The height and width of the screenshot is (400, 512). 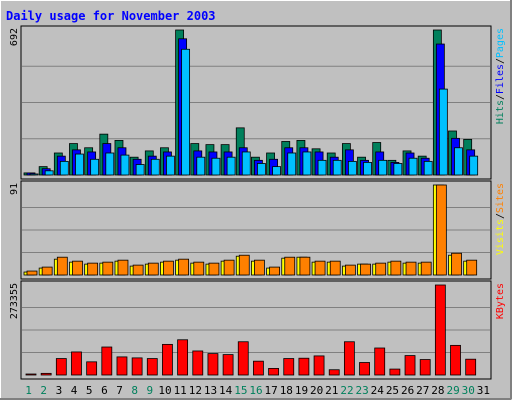 I want to click on x-tick-label: 29, so click(x=452, y=390).